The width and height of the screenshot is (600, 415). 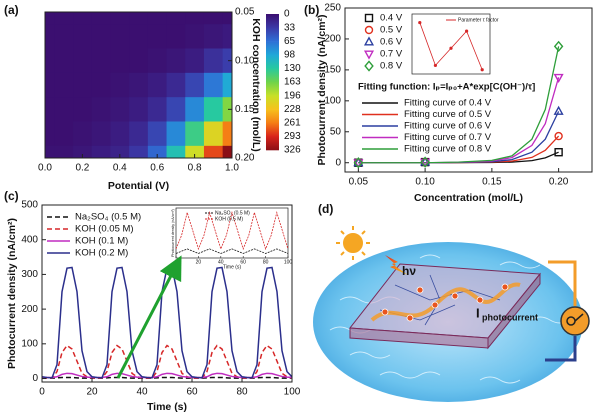 What do you see at coordinates (445, 302) in the screenshot?
I see `carriers` at bounding box center [445, 302].